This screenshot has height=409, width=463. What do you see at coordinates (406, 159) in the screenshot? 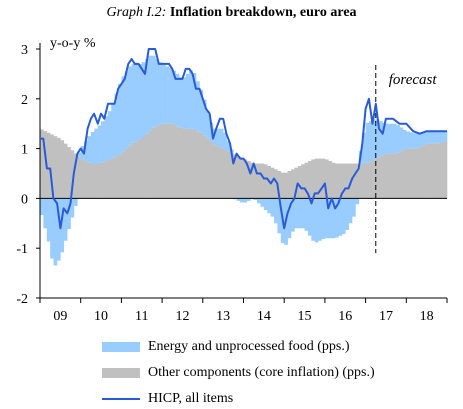
I see `forecast-marker: forecast` at bounding box center [406, 159].